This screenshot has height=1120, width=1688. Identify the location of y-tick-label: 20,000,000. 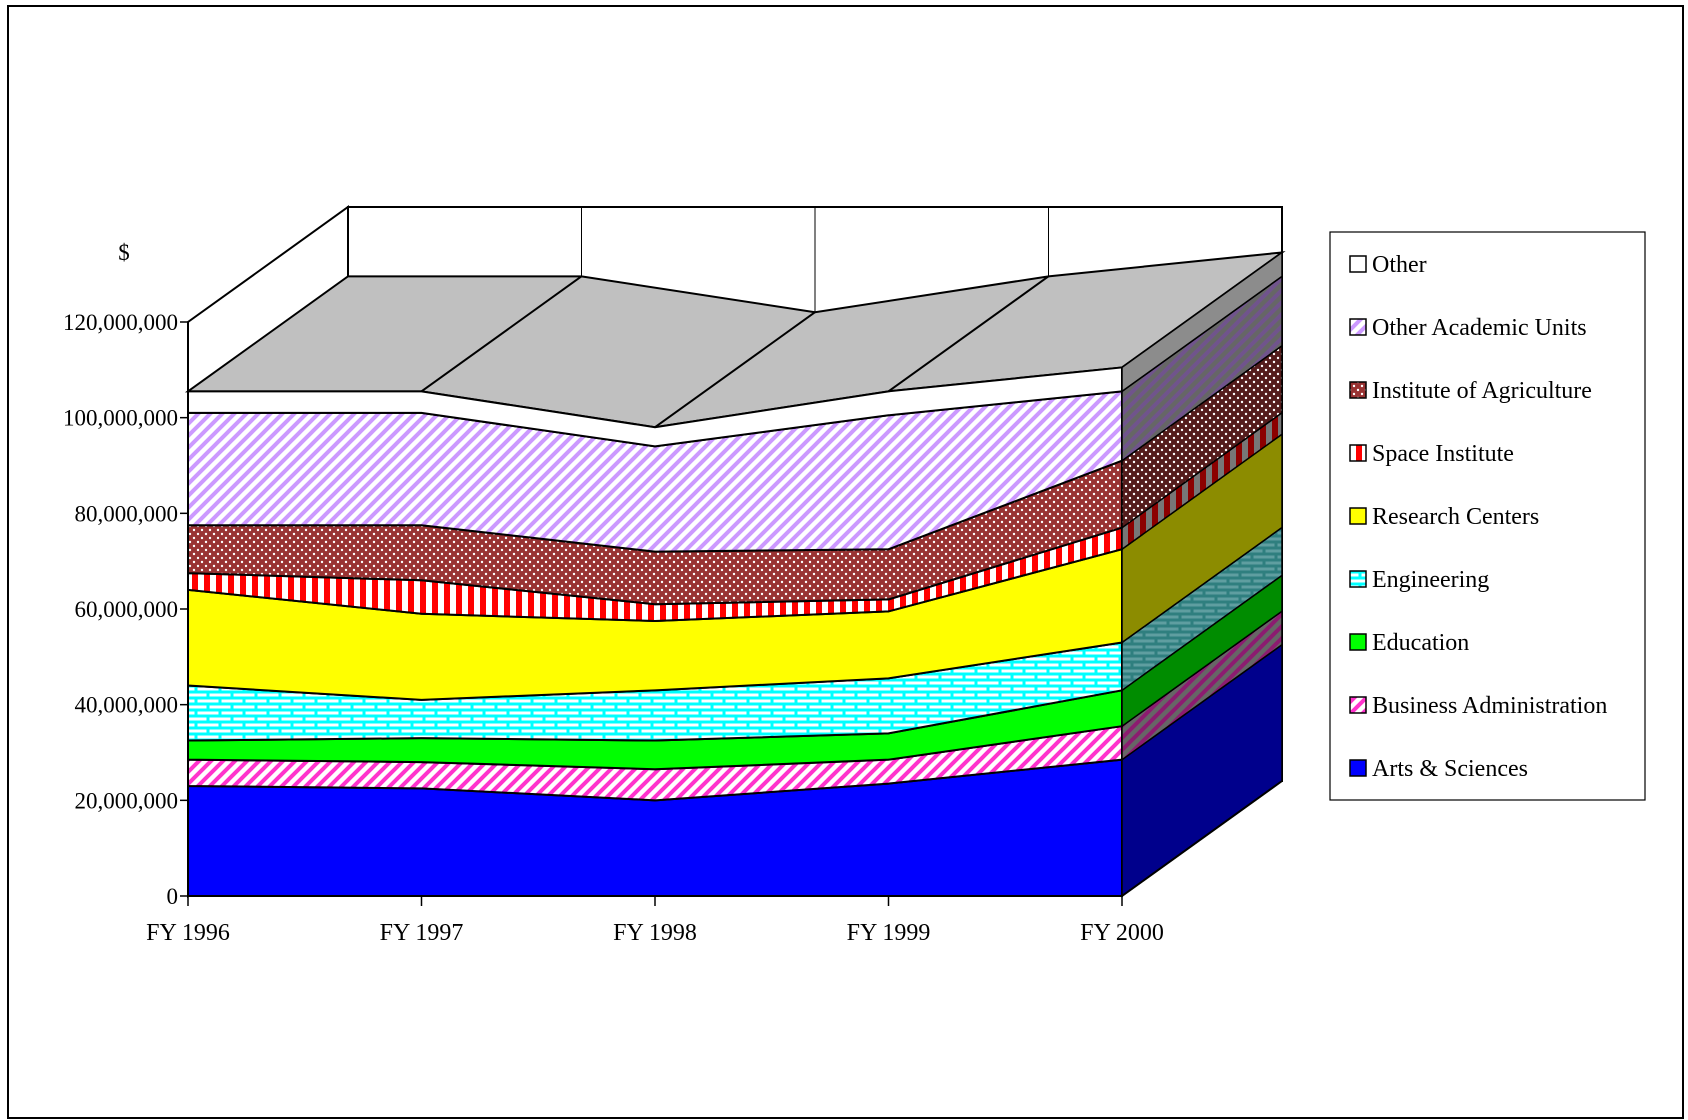
(127, 800).